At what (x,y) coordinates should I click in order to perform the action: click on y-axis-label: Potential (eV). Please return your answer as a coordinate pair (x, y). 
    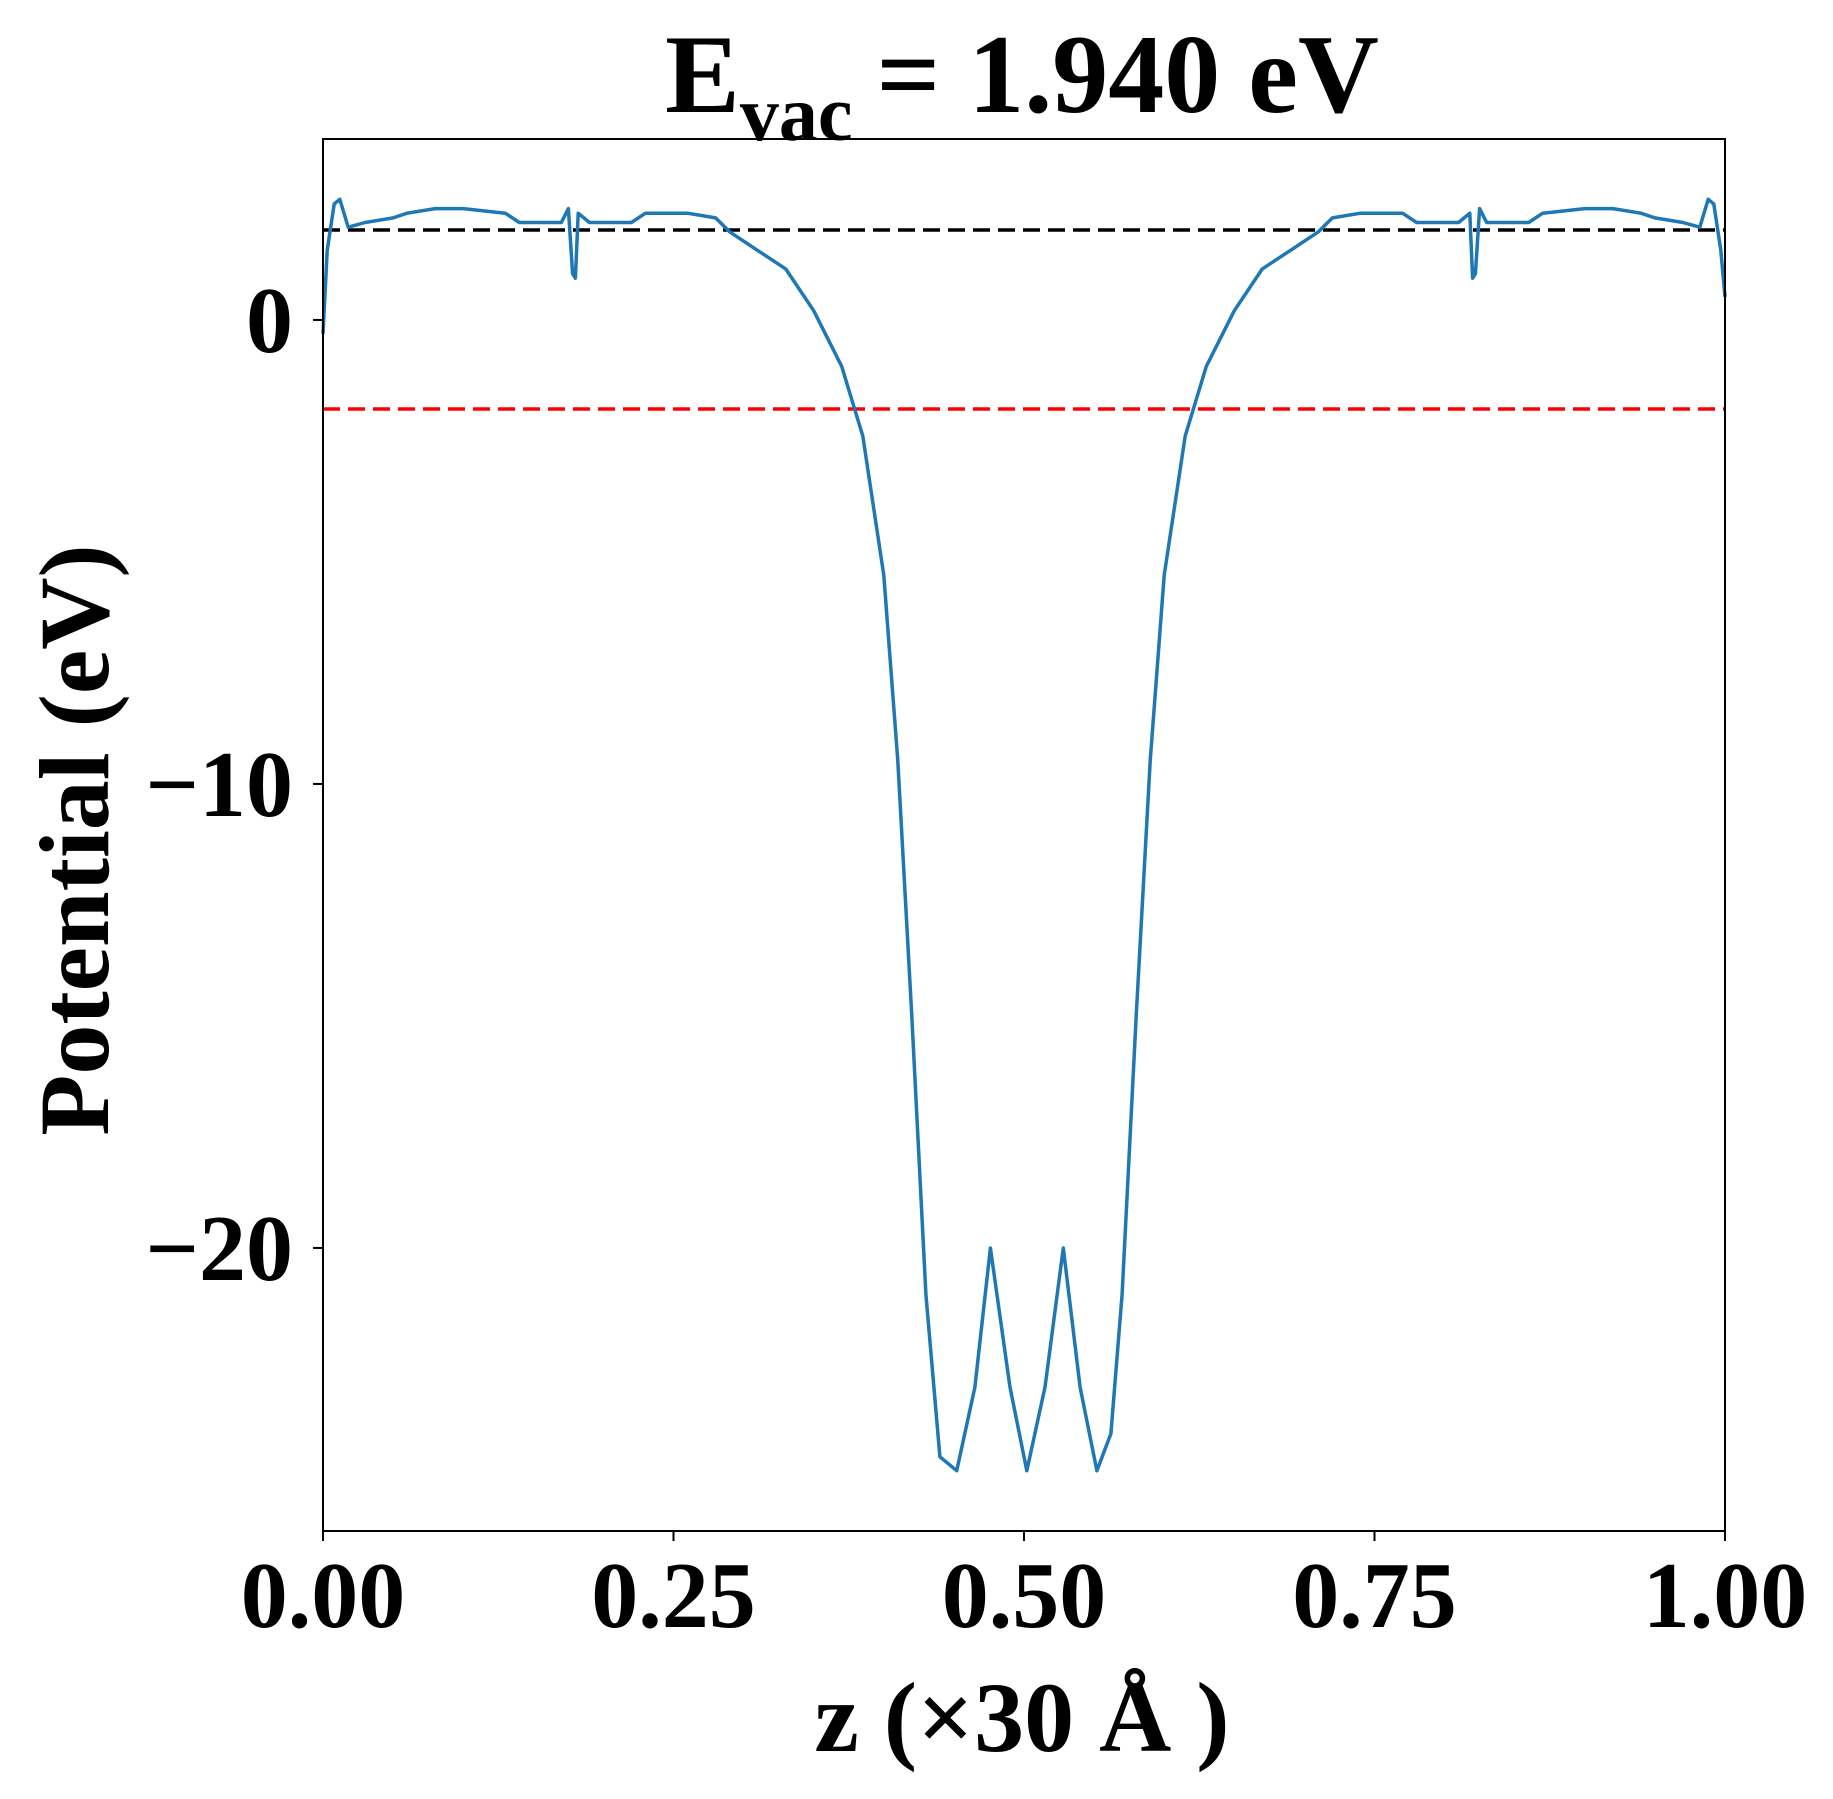
    Looking at the image, I should click on (74, 839).